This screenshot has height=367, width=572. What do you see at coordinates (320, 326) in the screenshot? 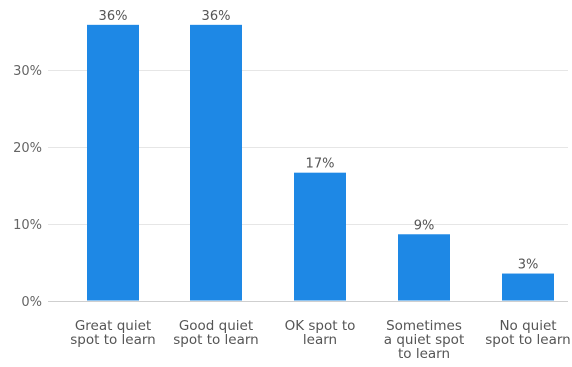
I see `category-label-line: OK spot to` at bounding box center [320, 326].